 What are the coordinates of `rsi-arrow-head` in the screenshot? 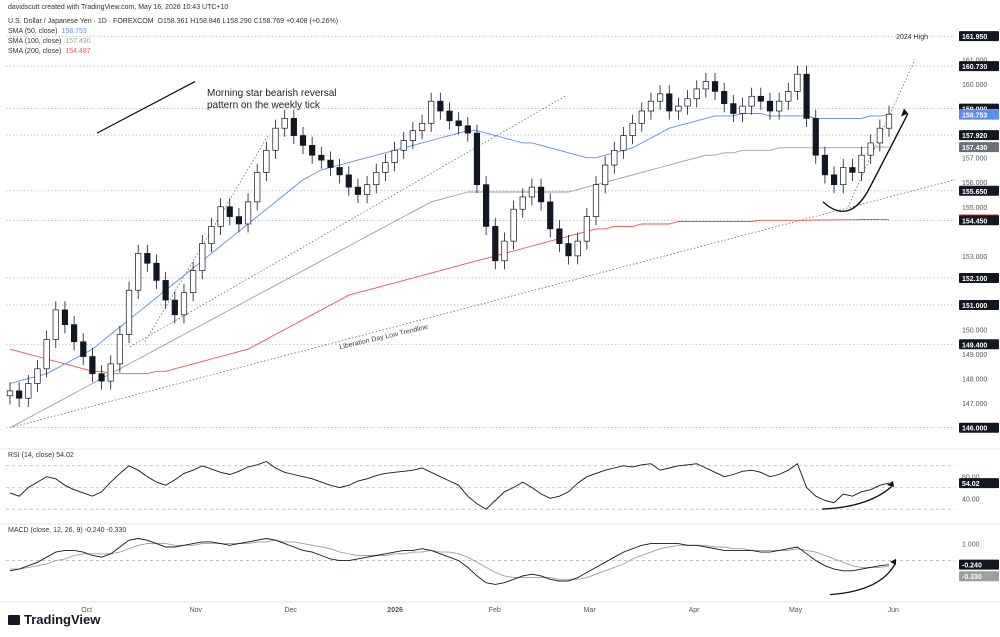 It's located at (890, 484).